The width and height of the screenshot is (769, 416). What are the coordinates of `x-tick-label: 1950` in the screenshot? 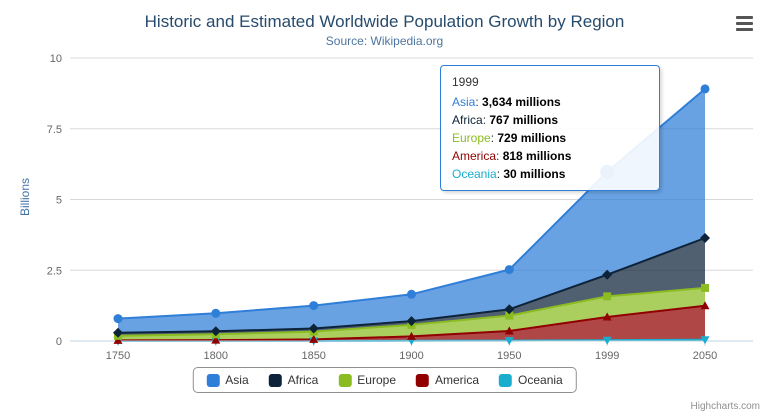 It's located at (509, 356).